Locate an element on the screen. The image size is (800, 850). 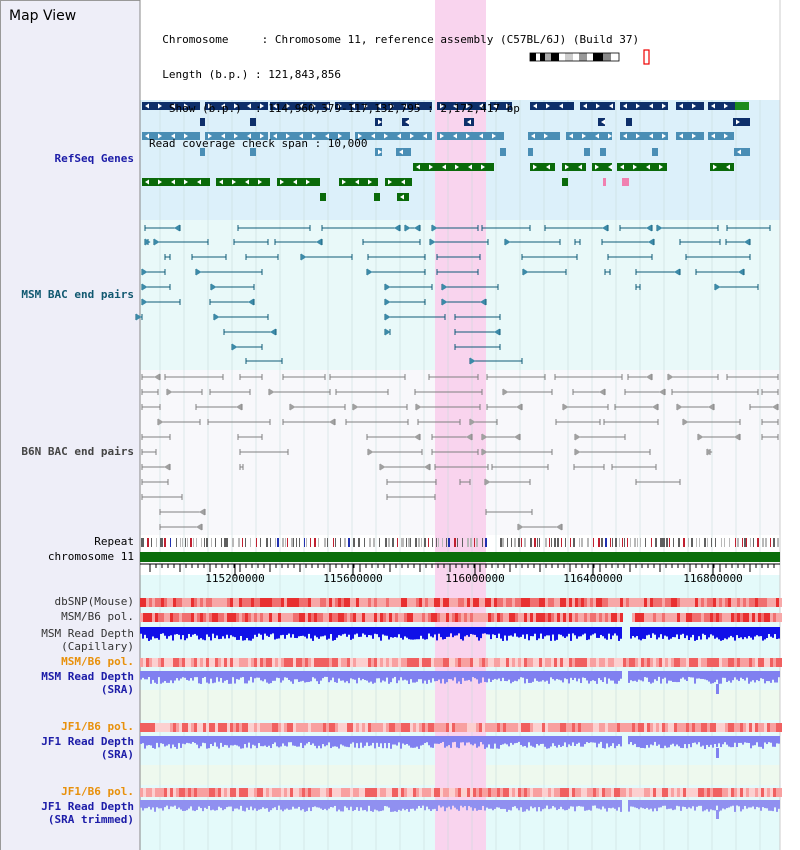
msm-bac-end-marker is located at coordinates (497, 332).